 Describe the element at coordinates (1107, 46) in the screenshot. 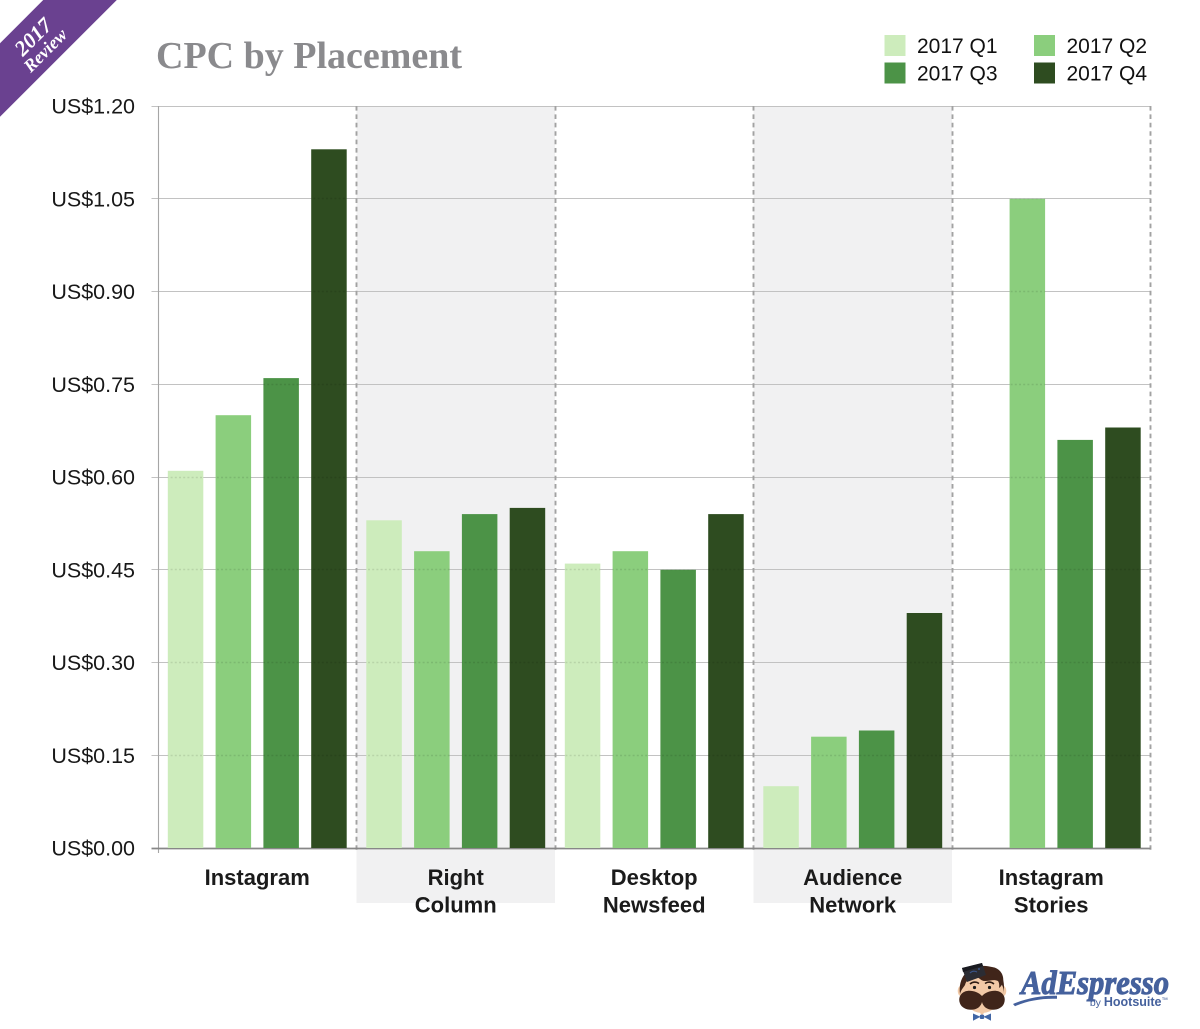

I see `svg-text: 2017 Q2` at that location.